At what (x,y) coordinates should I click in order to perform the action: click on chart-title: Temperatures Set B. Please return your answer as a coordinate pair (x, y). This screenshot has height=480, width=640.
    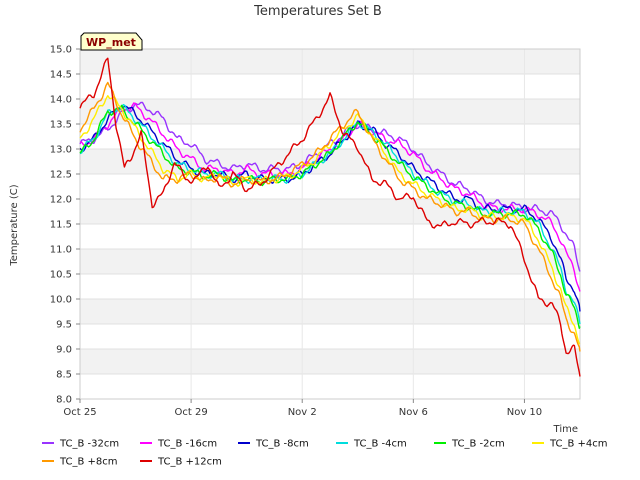
    Looking at the image, I should click on (317, 11).